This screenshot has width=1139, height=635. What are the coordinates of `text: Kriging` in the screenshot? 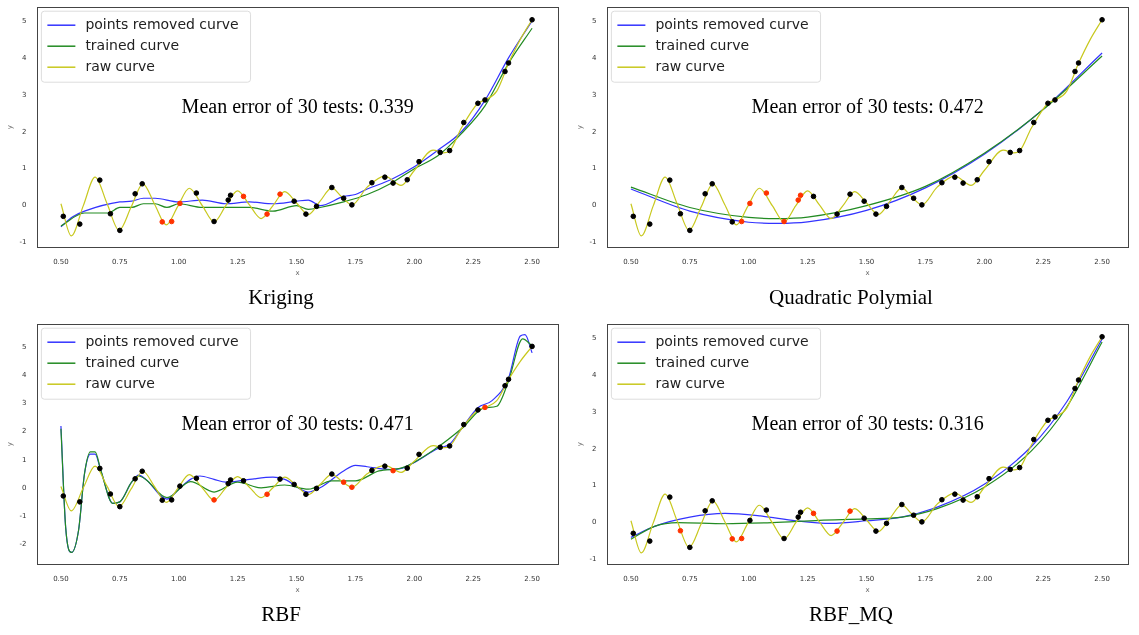 It's located at (281, 296).